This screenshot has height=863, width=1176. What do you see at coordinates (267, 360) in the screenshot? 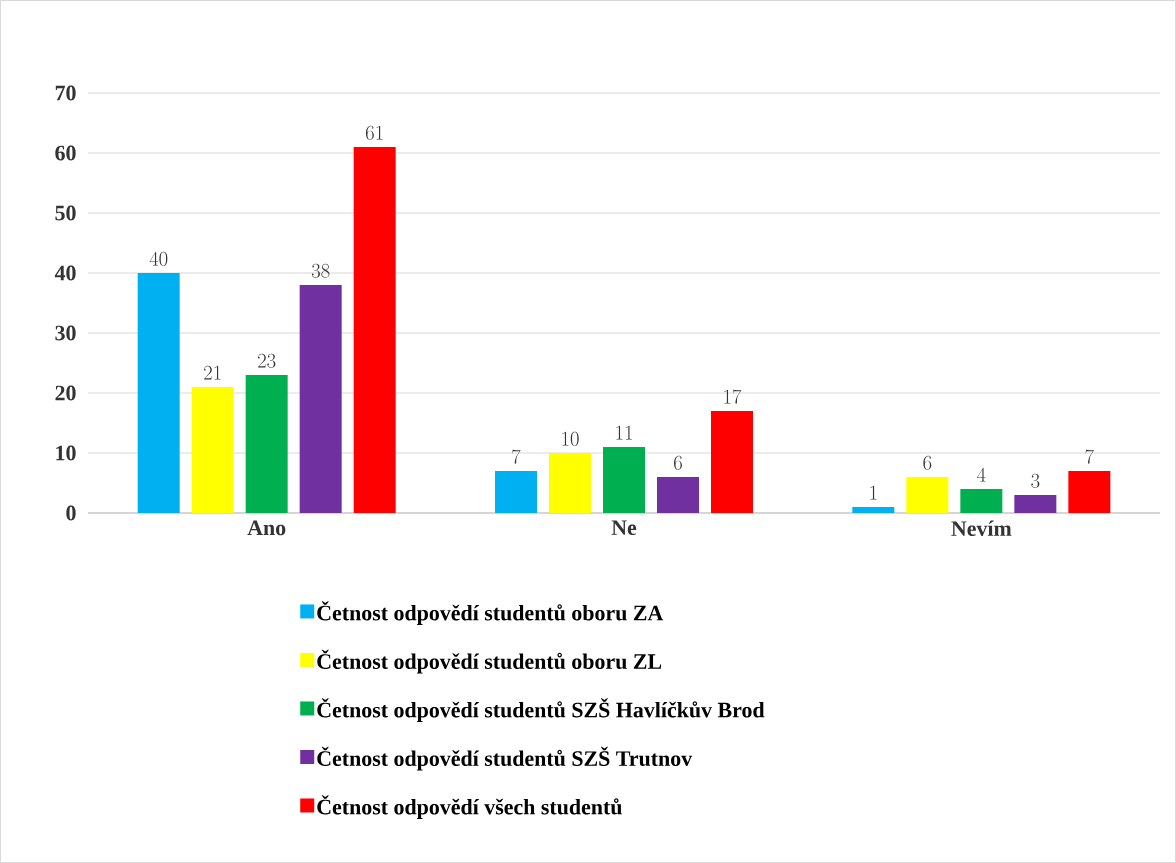
I see `data-label: 23` at bounding box center [267, 360].